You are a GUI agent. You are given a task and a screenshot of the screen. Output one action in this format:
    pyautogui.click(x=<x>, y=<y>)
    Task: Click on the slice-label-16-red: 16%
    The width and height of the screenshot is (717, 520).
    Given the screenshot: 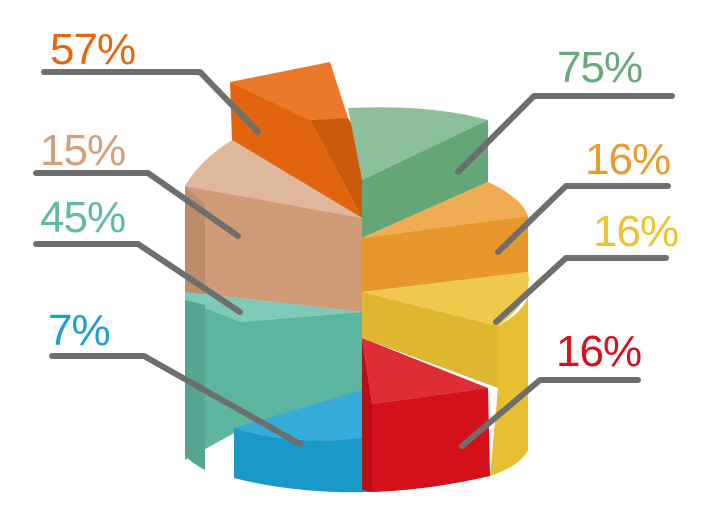 What is the action you would take?
    pyautogui.click(x=599, y=351)
    